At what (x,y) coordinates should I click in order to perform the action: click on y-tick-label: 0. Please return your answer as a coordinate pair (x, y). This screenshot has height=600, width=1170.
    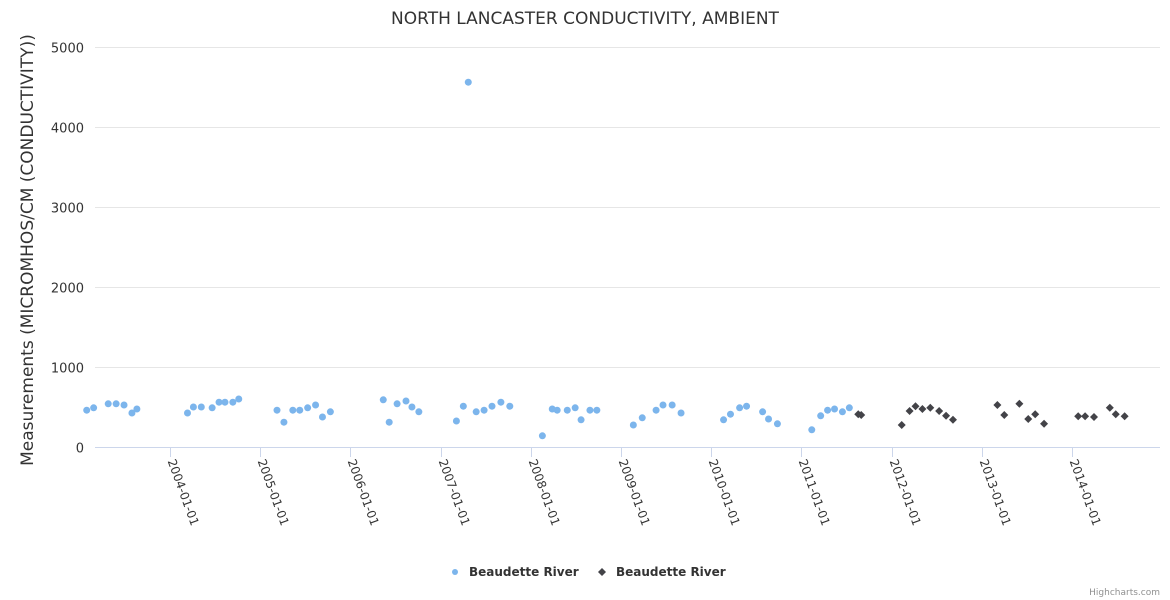
    Looking at the image, I should click on (80, 449).